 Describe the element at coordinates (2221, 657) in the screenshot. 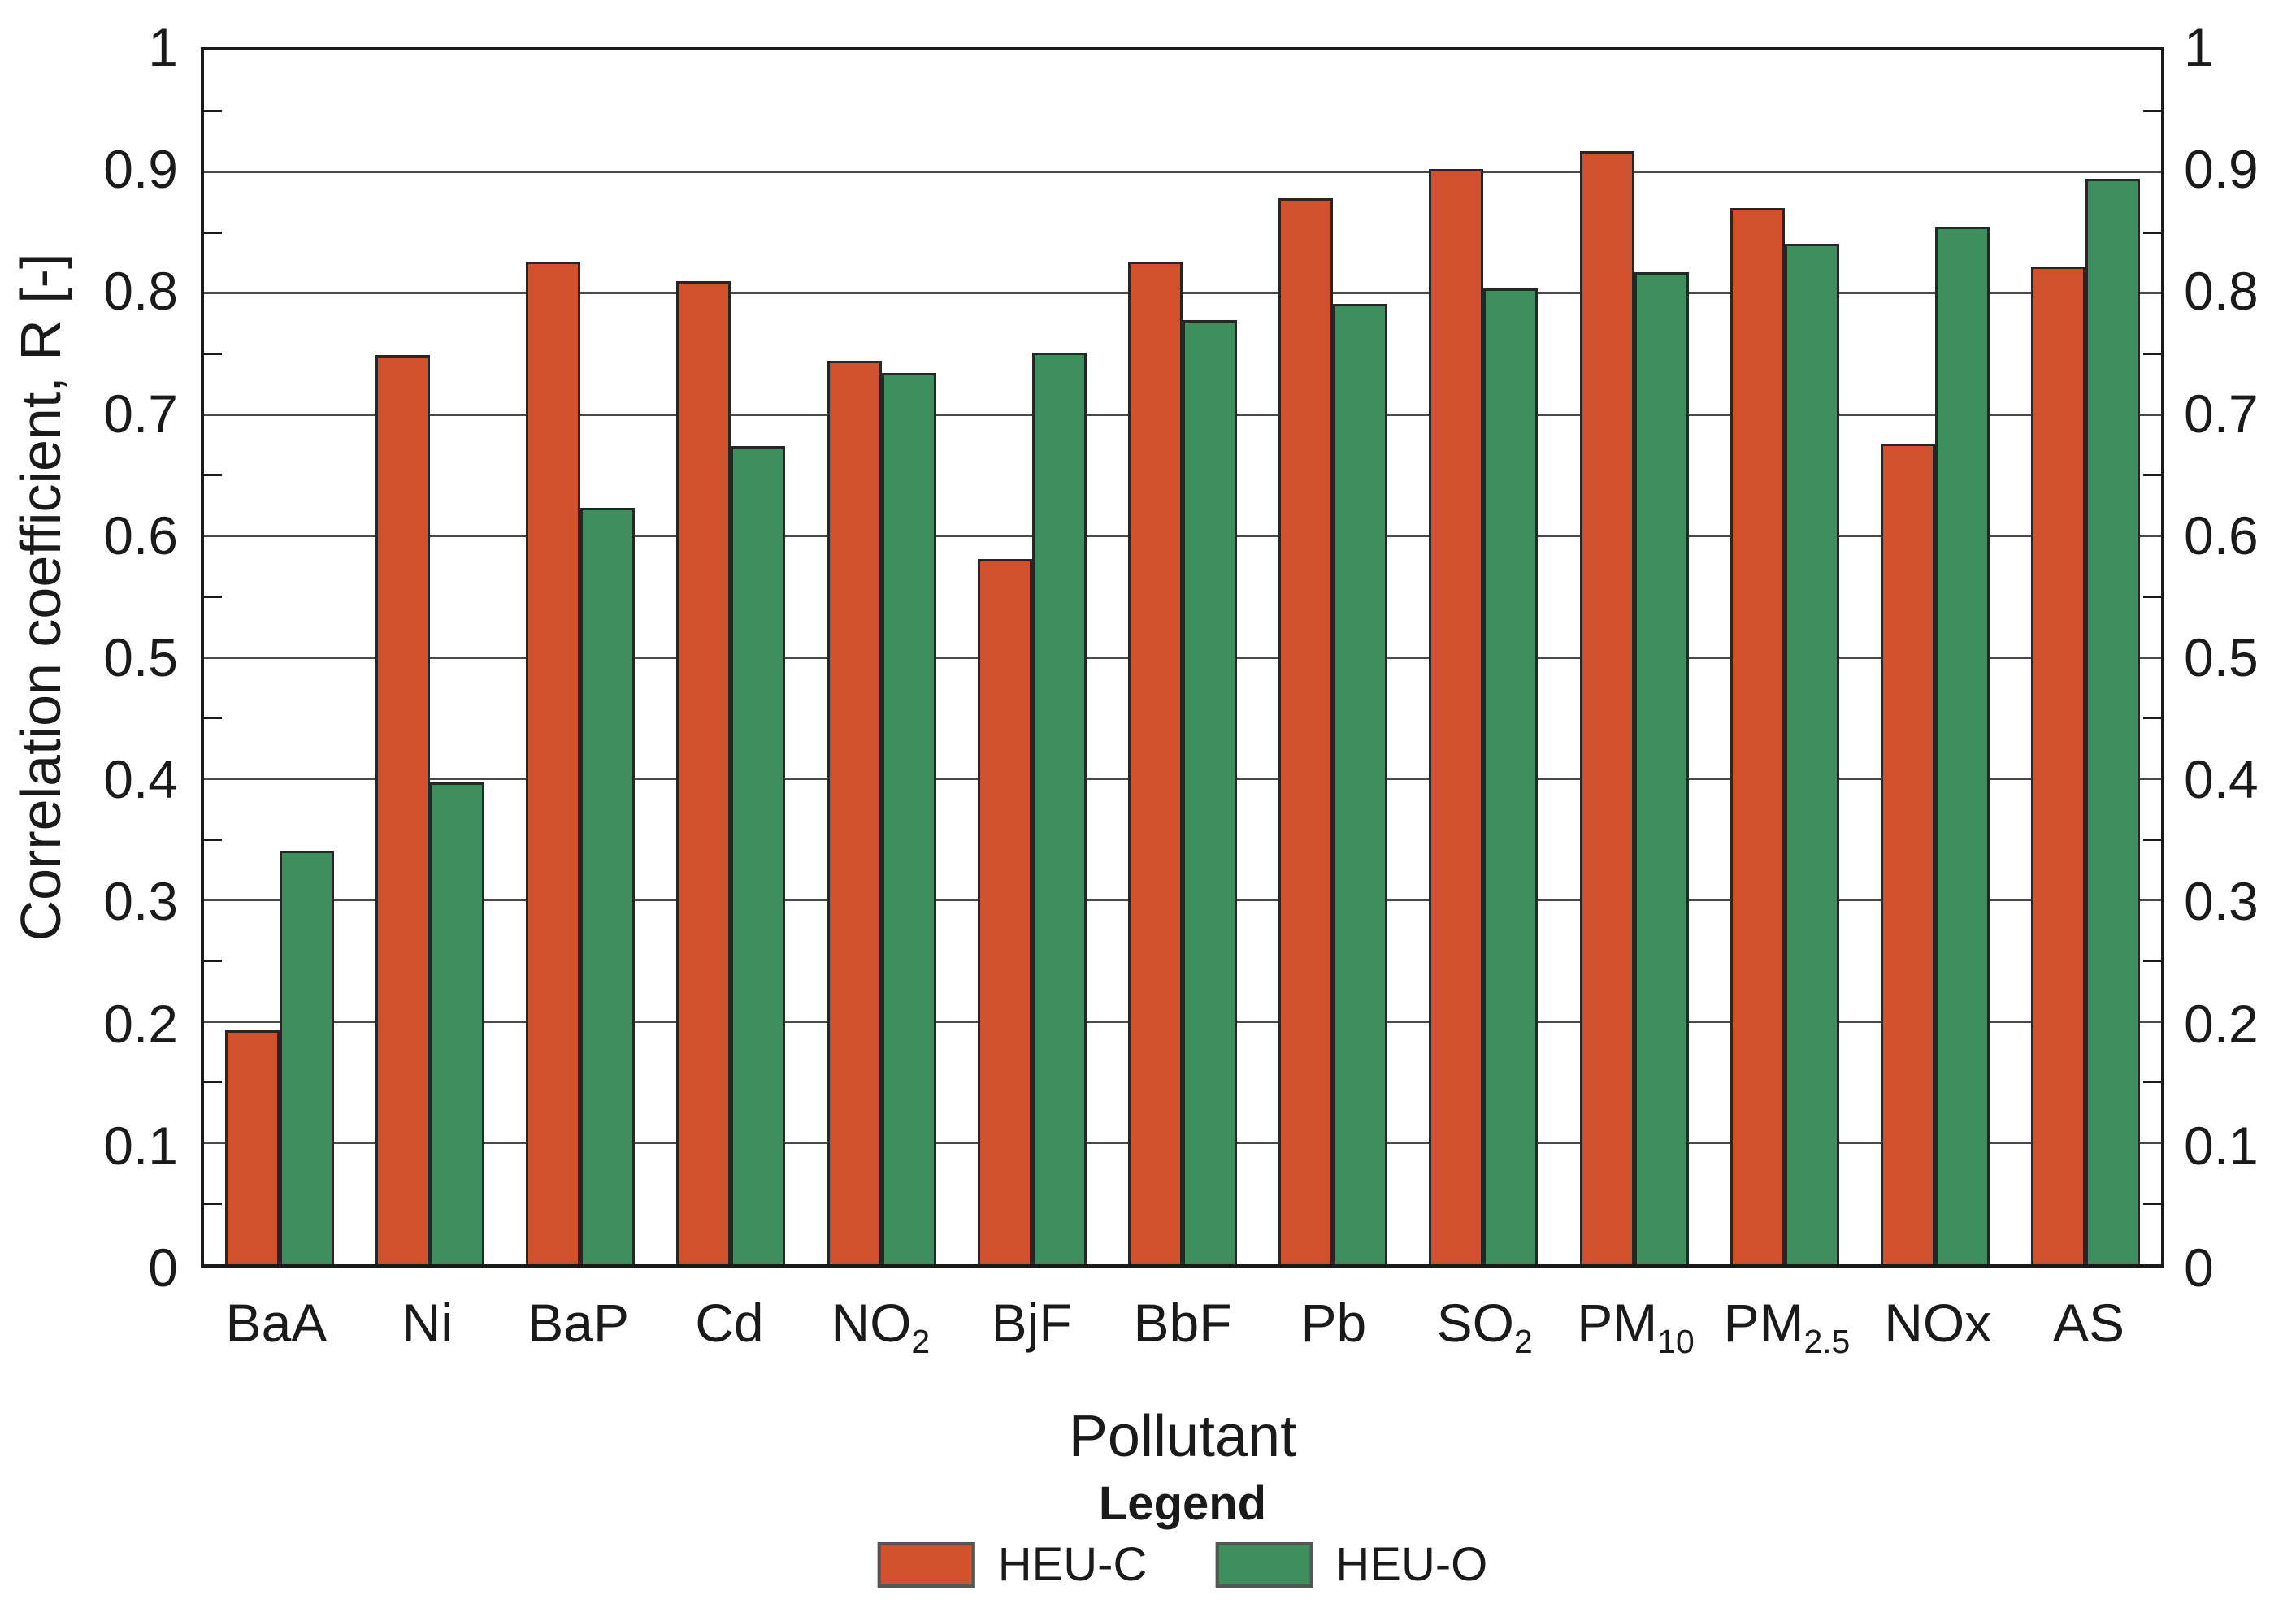

I see `y-tick-label-right: 0.5` at that location.